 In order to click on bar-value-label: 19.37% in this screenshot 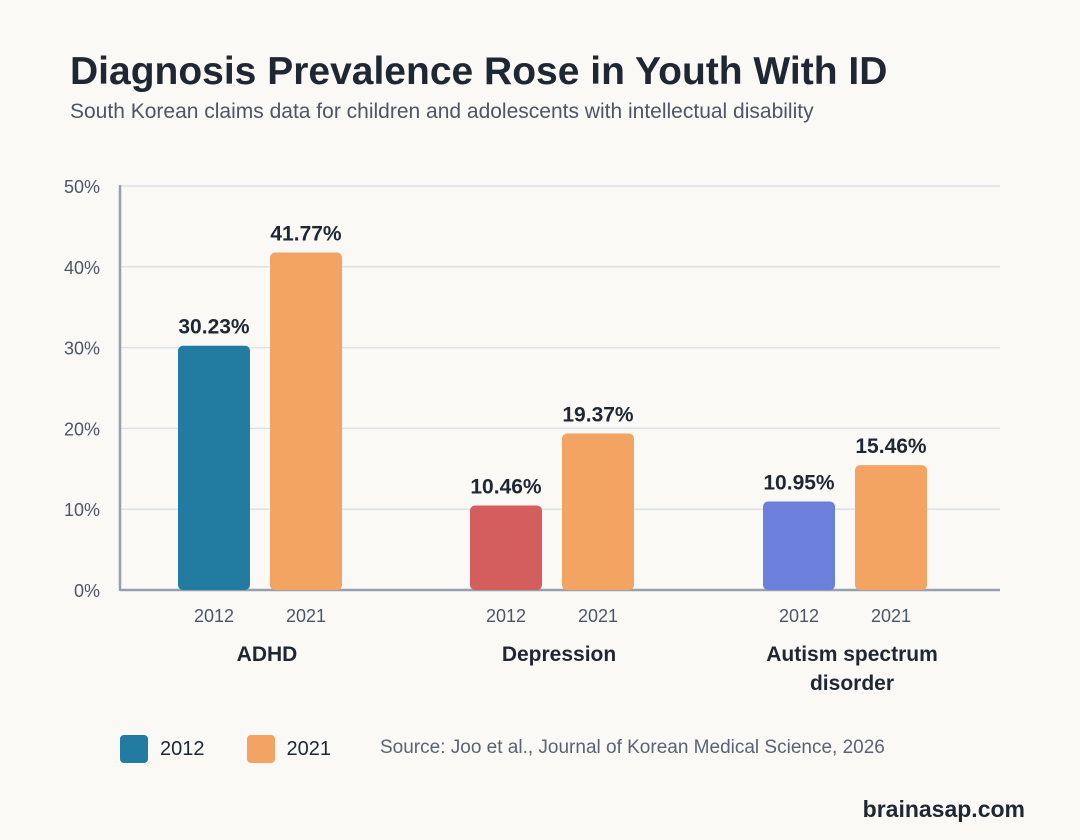, I will do `click(598, 414)`.